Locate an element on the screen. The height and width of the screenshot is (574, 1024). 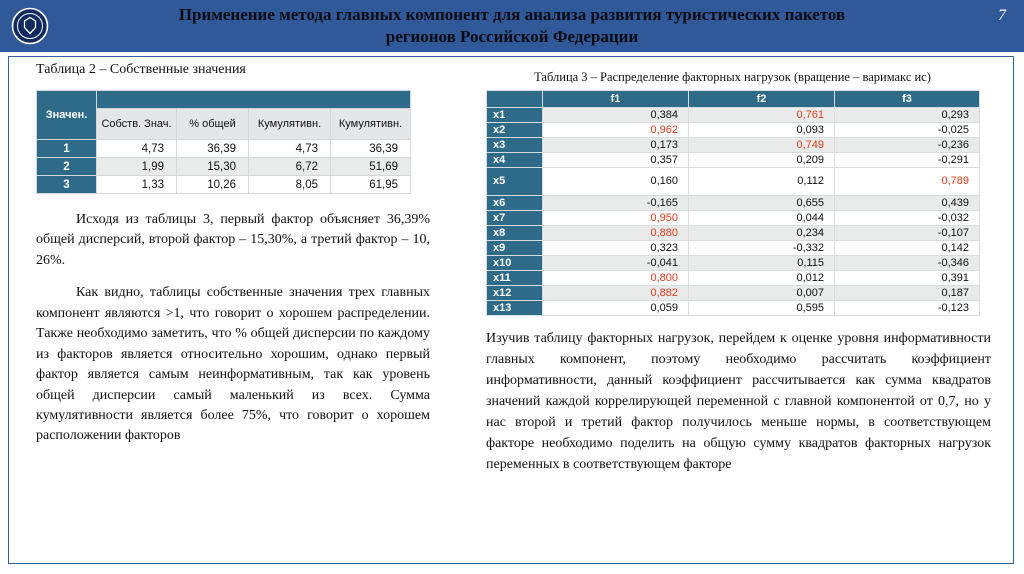
value-cell: 0,234 is located at coordinates (761, 233).